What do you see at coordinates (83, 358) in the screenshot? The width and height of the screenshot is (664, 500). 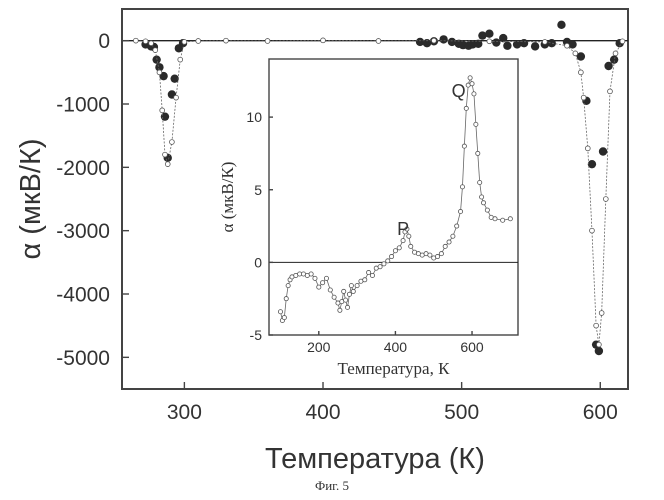 I see `main-y-tick-label: -5000` at bounding box center [83, 358].